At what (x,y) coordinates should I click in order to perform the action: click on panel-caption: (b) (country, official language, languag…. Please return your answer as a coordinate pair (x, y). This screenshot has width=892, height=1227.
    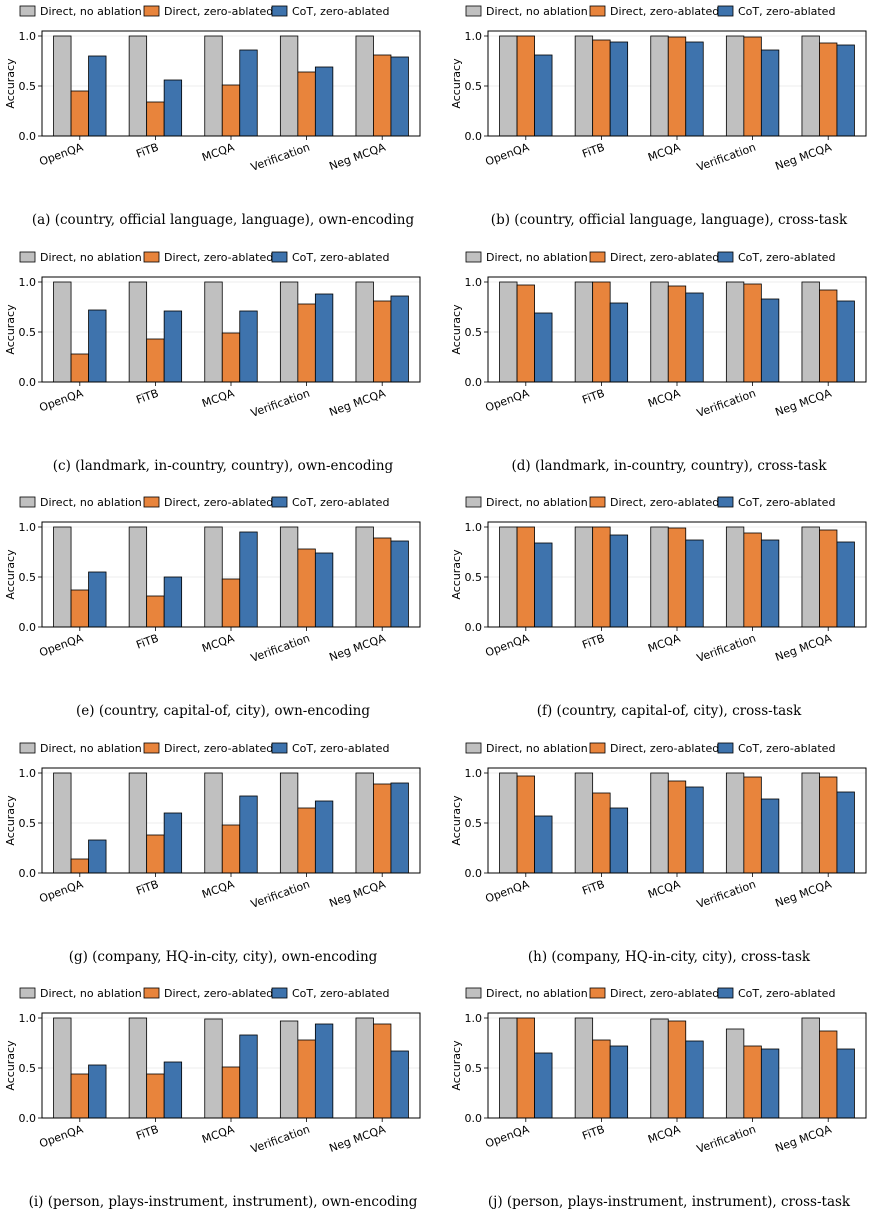
    Looking at the image, I should click on (669, 220).